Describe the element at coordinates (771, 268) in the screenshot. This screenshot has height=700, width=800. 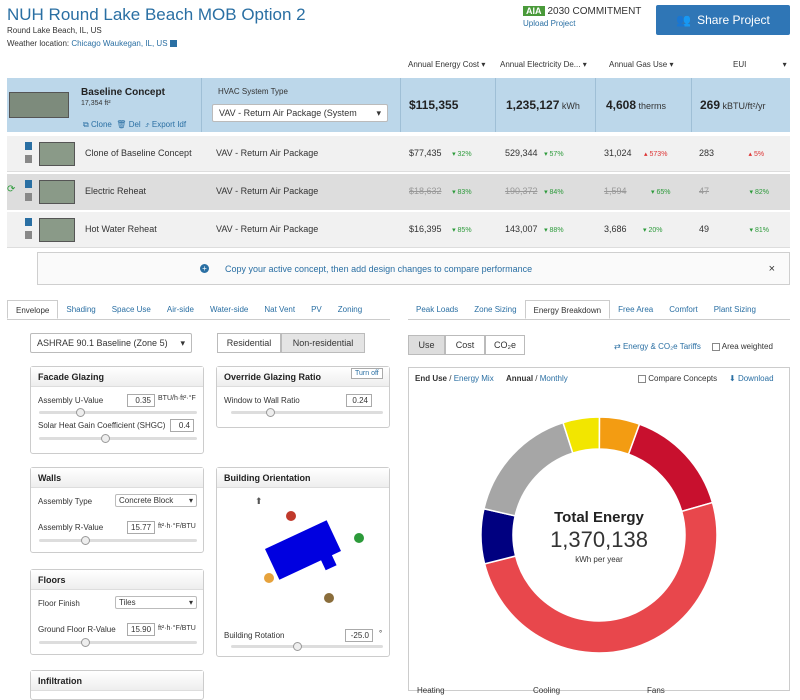
I see `close-icon: ×` at that location.